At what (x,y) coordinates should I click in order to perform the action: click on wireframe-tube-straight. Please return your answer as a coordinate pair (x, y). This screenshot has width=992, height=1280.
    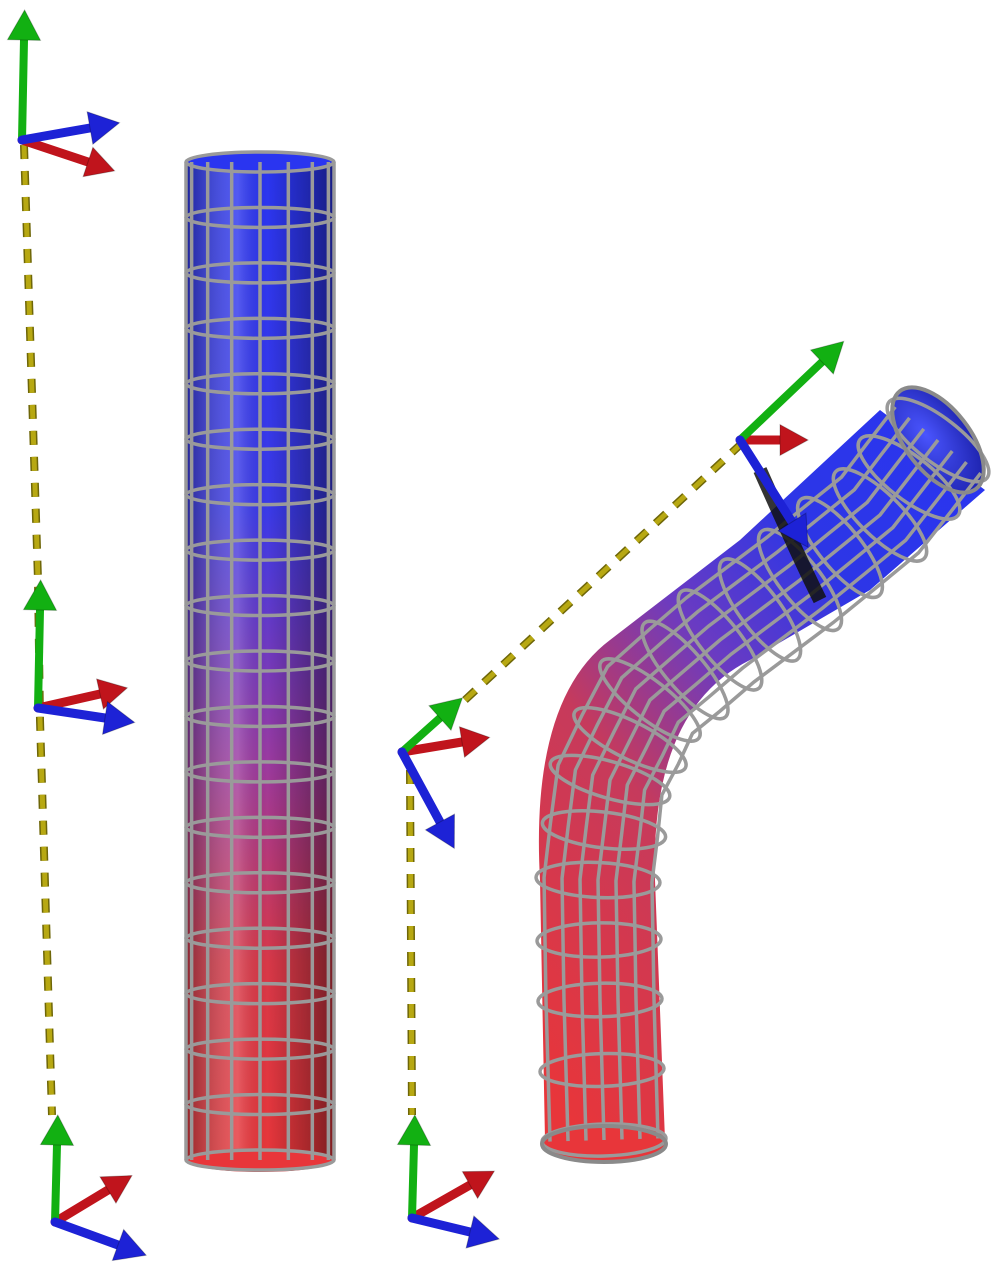
    Looking at the image, I should click on (260, 662).